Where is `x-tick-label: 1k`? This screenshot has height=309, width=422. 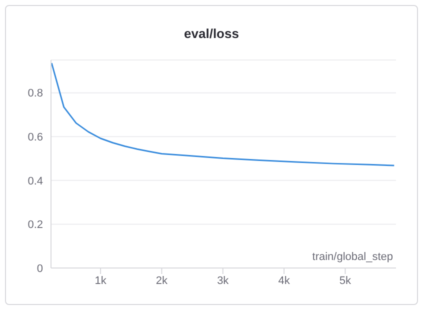 x-tick-label: 1k is located at coordinates (100, 280).